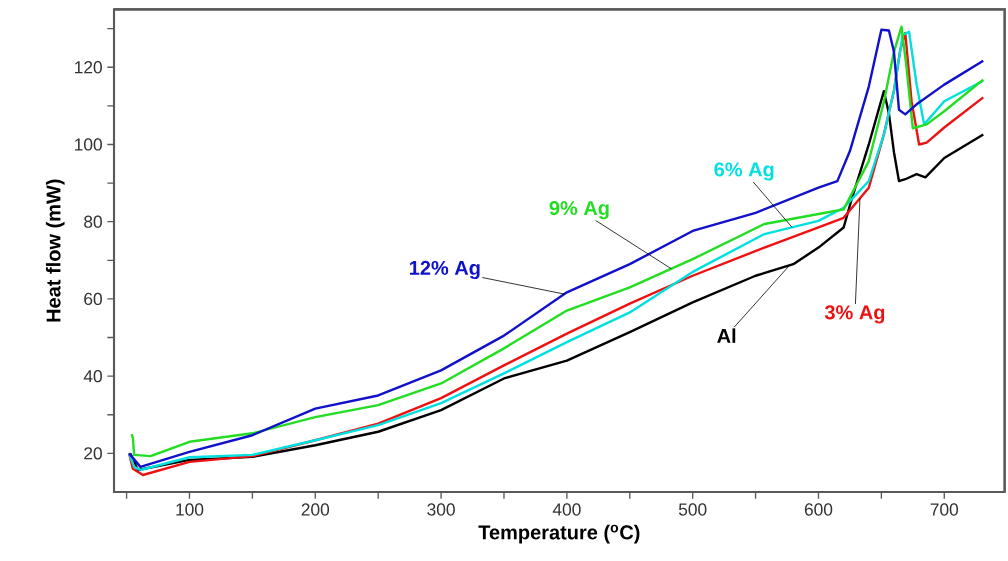 This screenshot has height=561, width=1008. What do you see at coordinates (726, 335) in the screenshot?
I see `series-label: Al` at bounding box center [726, 335].